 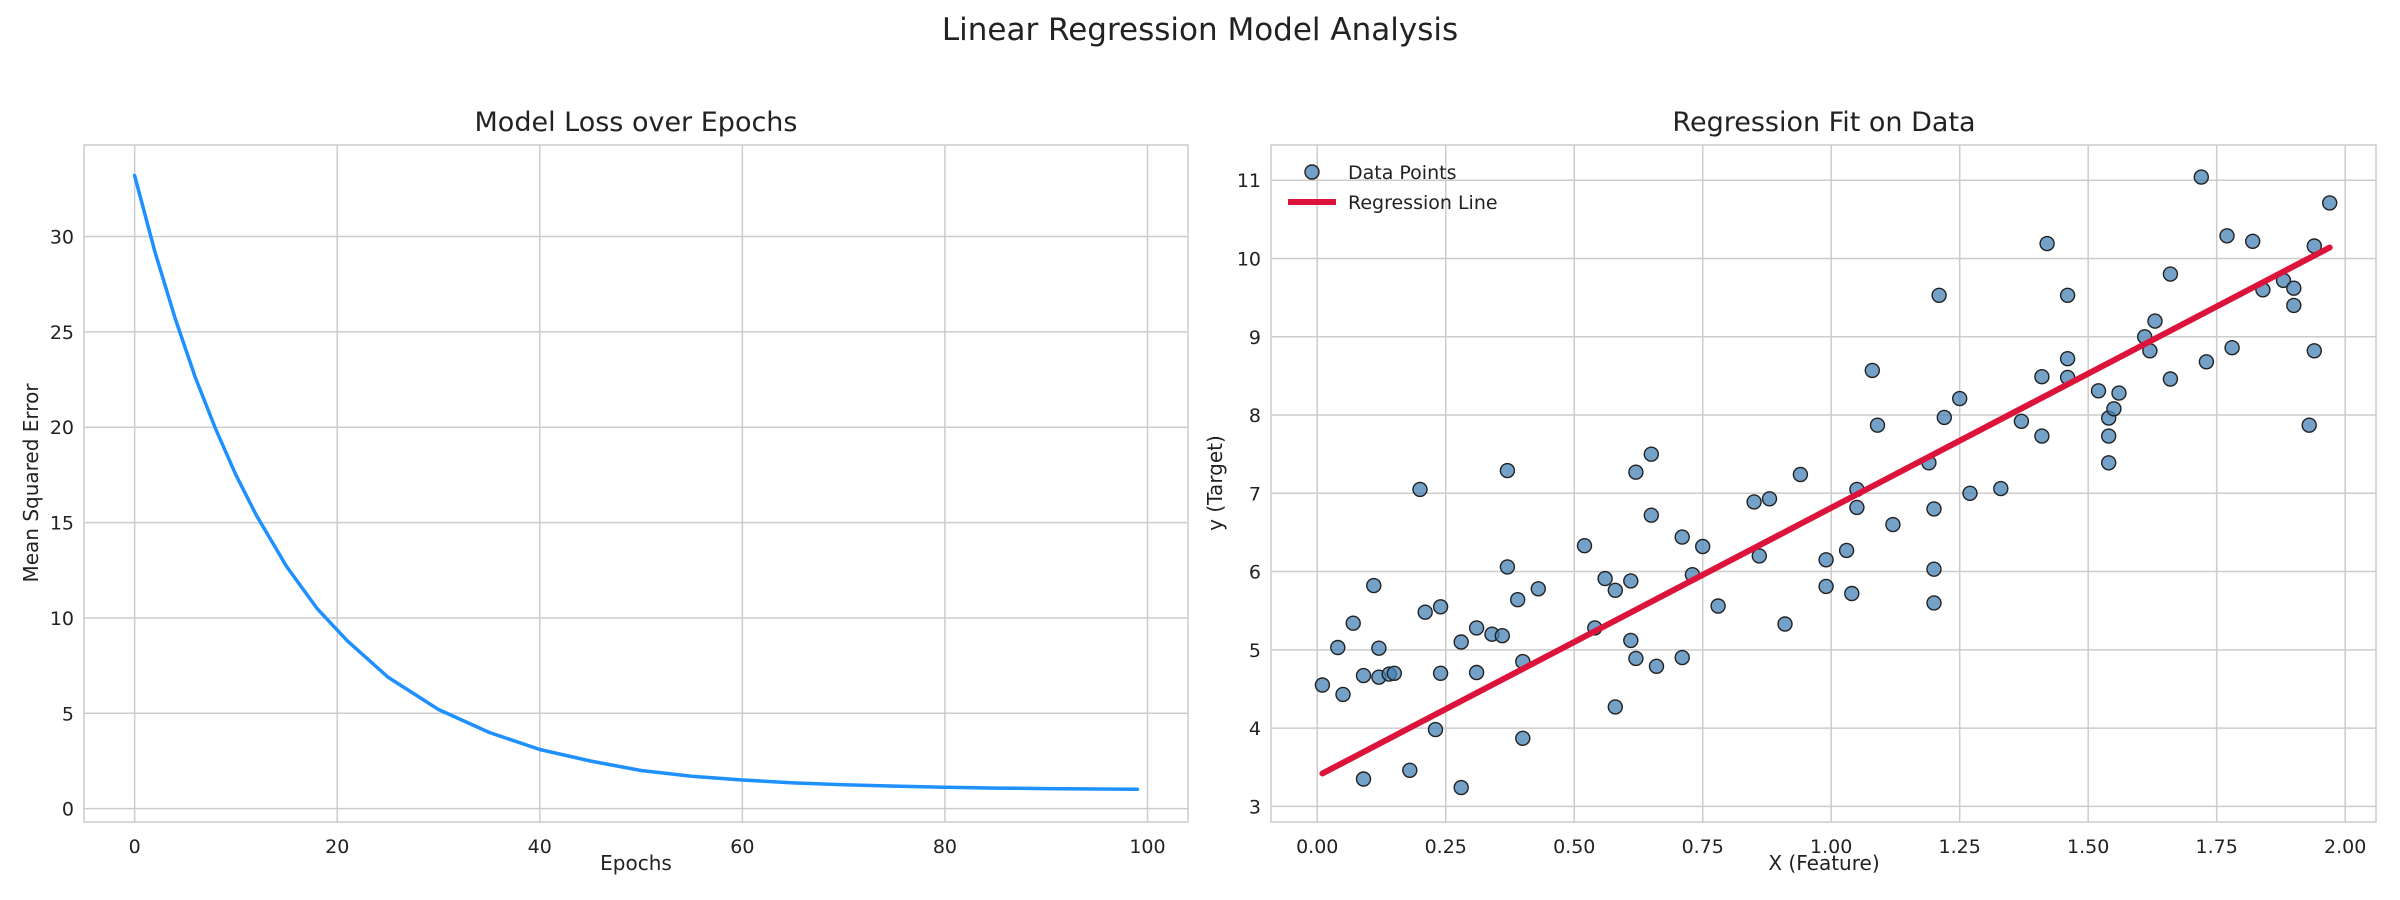 What do you see at coordinates (1255, 573) in the screenshot?
I see `regression-chart-y-tick-label: 6` at bounding box center [1255, 573].